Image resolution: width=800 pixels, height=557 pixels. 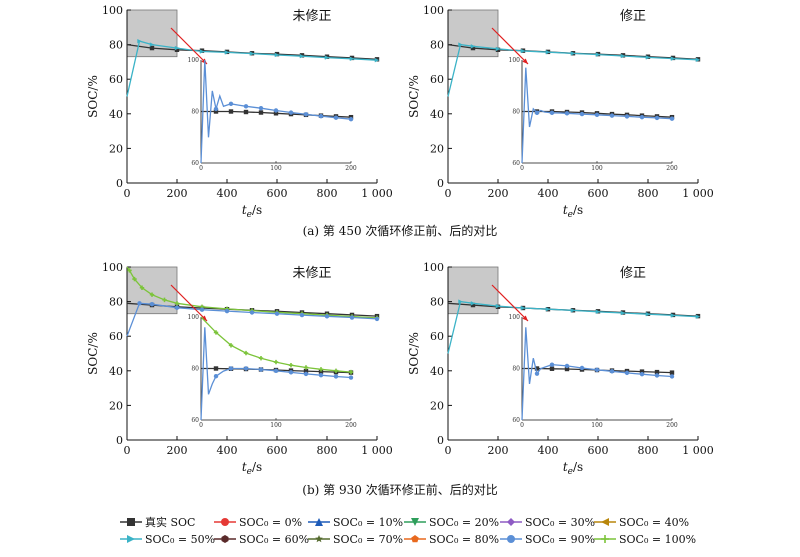 I want to click on x-tick-label: 800, so click(x=648, y=450).